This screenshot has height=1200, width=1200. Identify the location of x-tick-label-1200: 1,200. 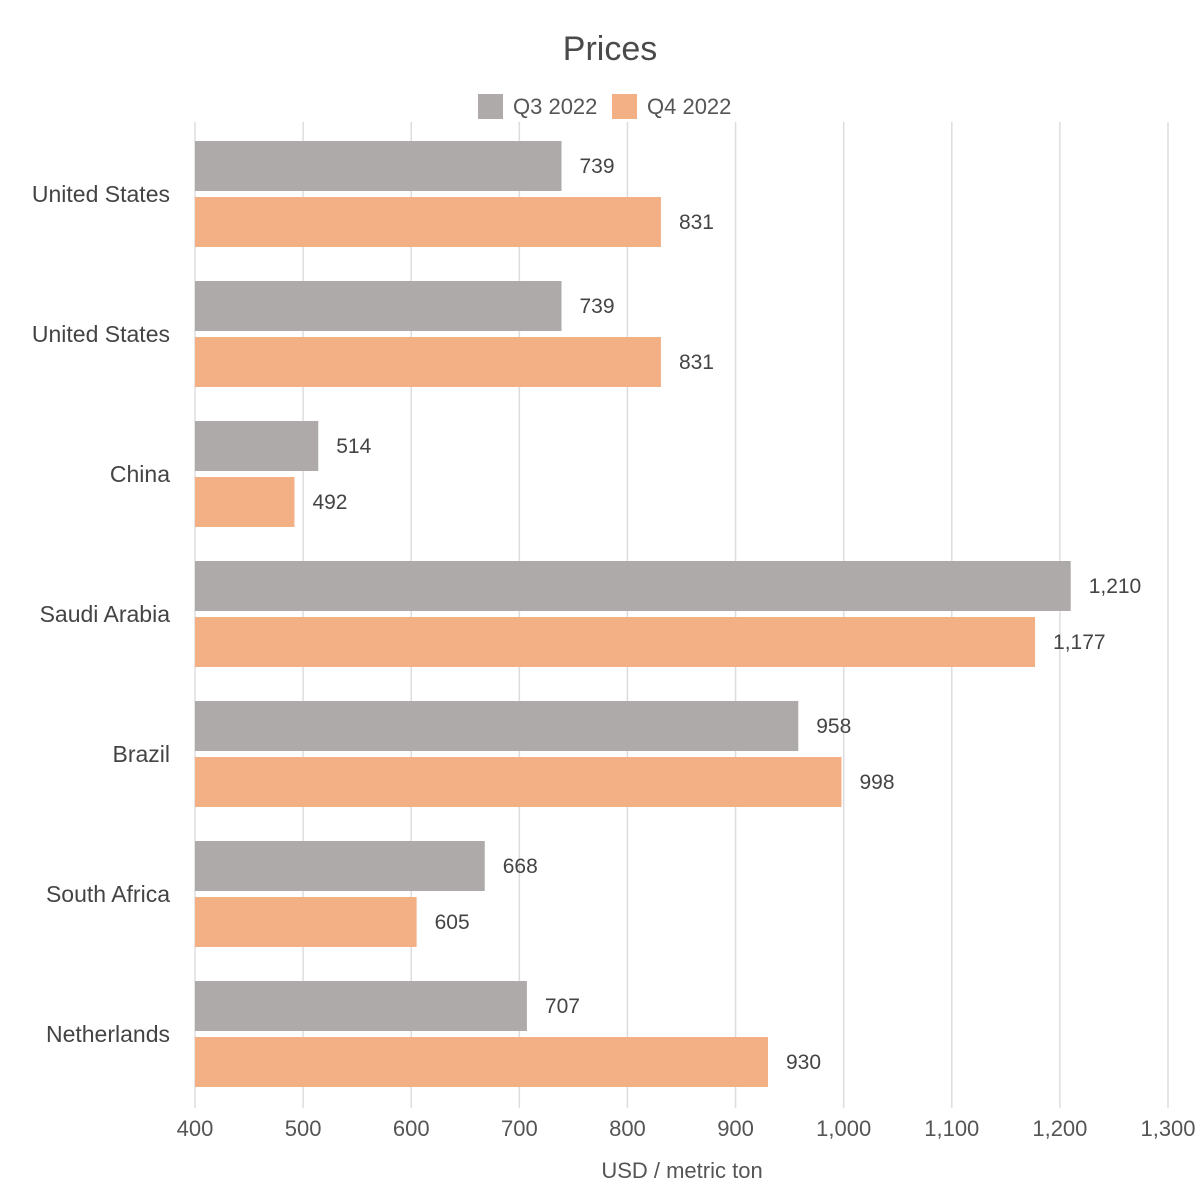
(1059, 1128).